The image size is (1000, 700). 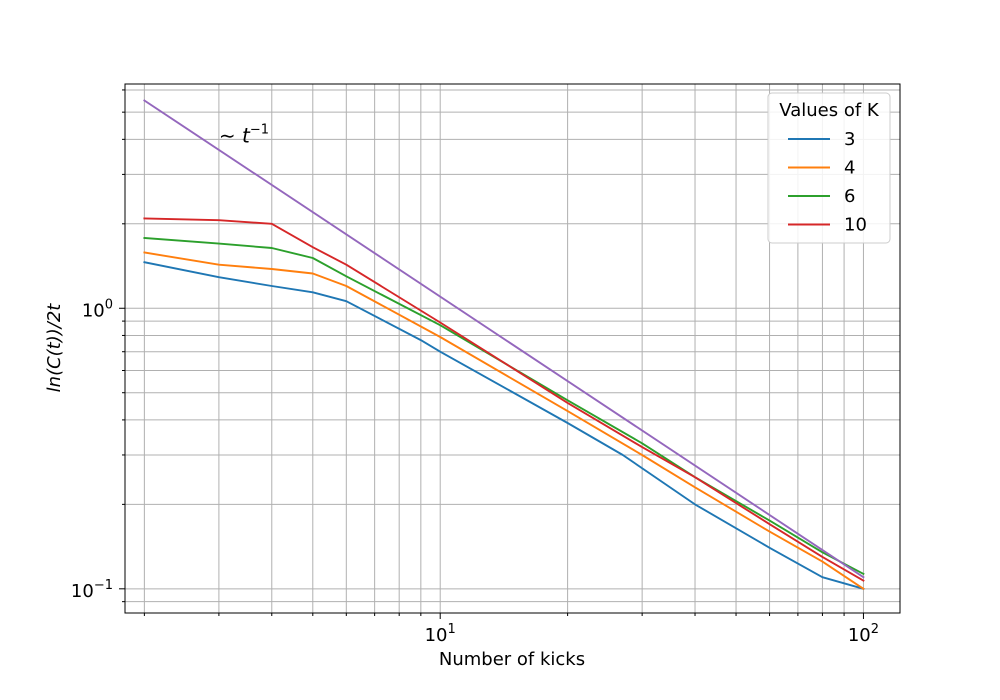 What do you see at coordinates (827, 182) in the screenshot?
I see `legend-entries: 3 4 6 10` at bounding box center [827, 182].